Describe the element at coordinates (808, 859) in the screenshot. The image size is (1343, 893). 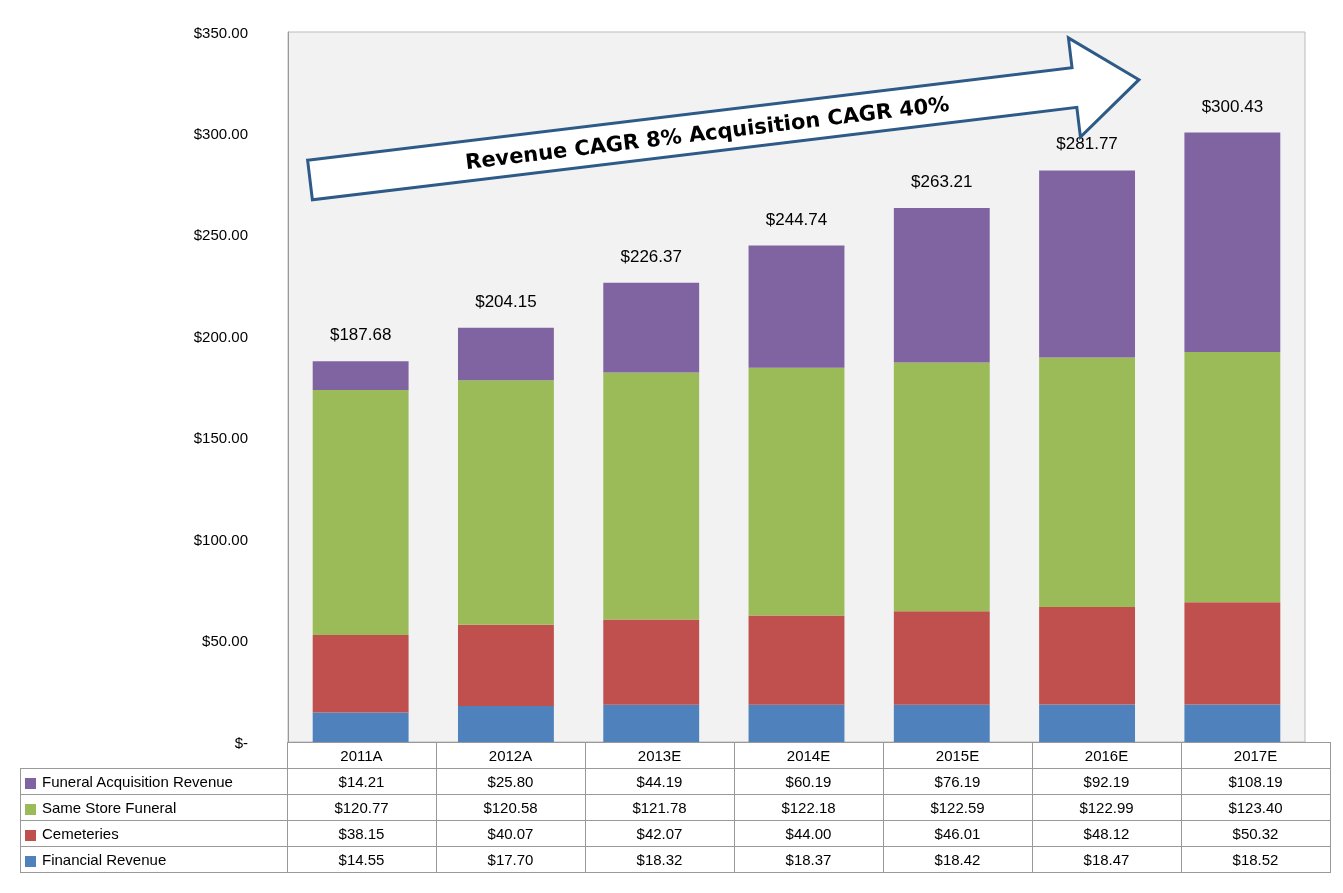
I see `data-label: $18.37` at that location.